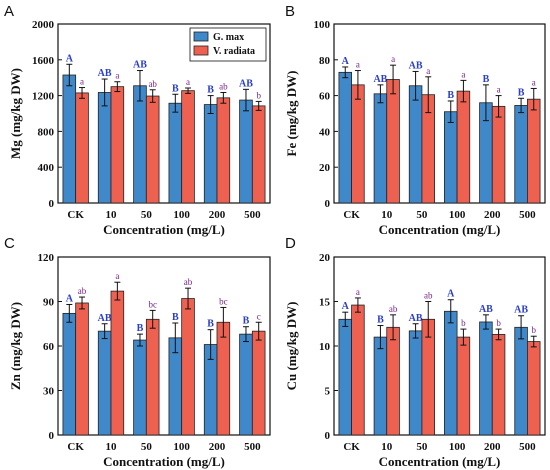 The width and height of the screenshot is (550, 470). What do you see at coordinates (46, 132) in the screenshot?
I see `y-tick-label: 800` at bounding box center [46, 132].